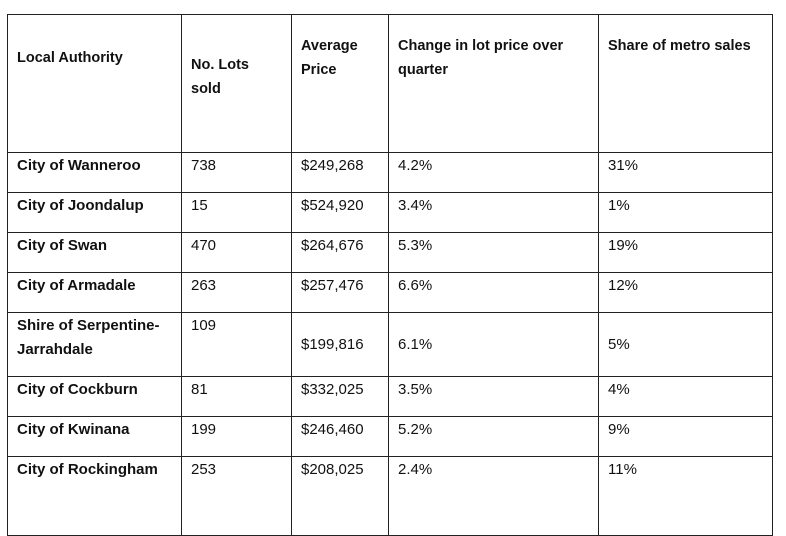 This screenshot has width=786, height=536. I want to click on cell-price: $332,025, so click(340, 396).